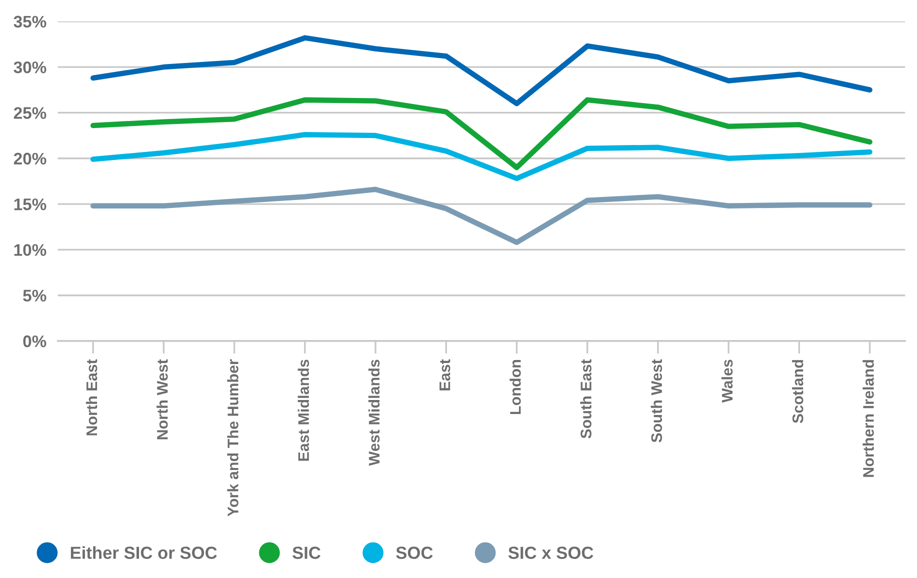 Image resolution: width=917 pixels, height=578 pixels. Describe the element at coordinates (30, 158) in the screenshot. I see `y-tick-label: 20%` at that location.